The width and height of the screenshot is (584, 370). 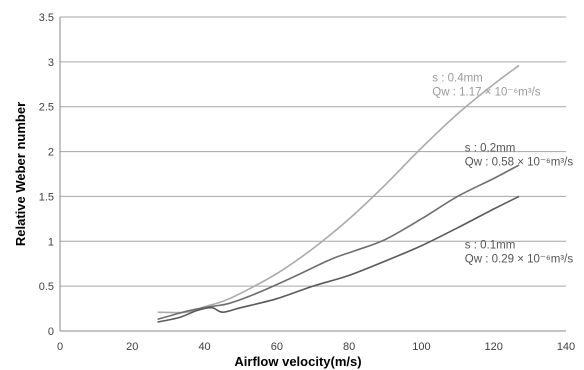 I want to click on x-tick-label: 40, so click(x=204, y=347).